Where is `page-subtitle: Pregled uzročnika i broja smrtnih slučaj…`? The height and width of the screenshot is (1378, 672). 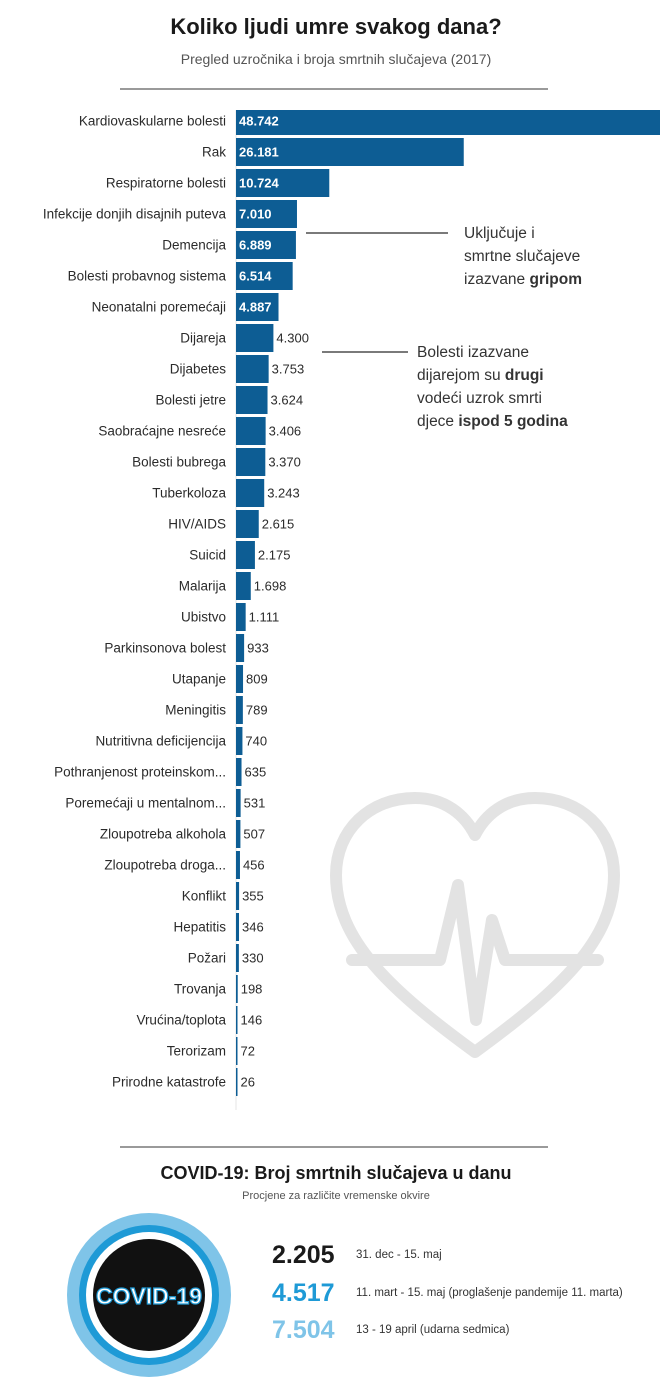 page-subtitle: Pregled uzročnika i broja smrtnih slučaj… is located at coordinates (336, 59).